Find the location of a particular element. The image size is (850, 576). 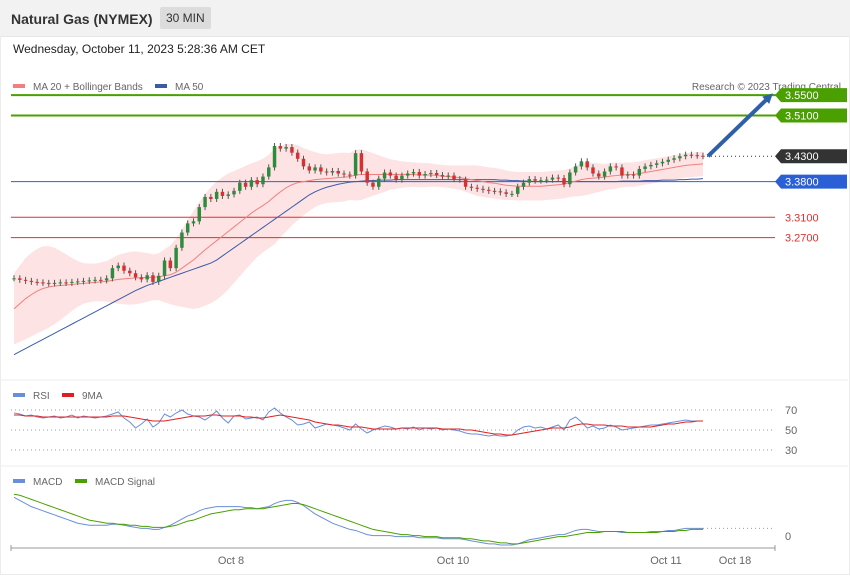

macd-panel: MACD MACD Signal 0 is located at coordinates (402, 511).